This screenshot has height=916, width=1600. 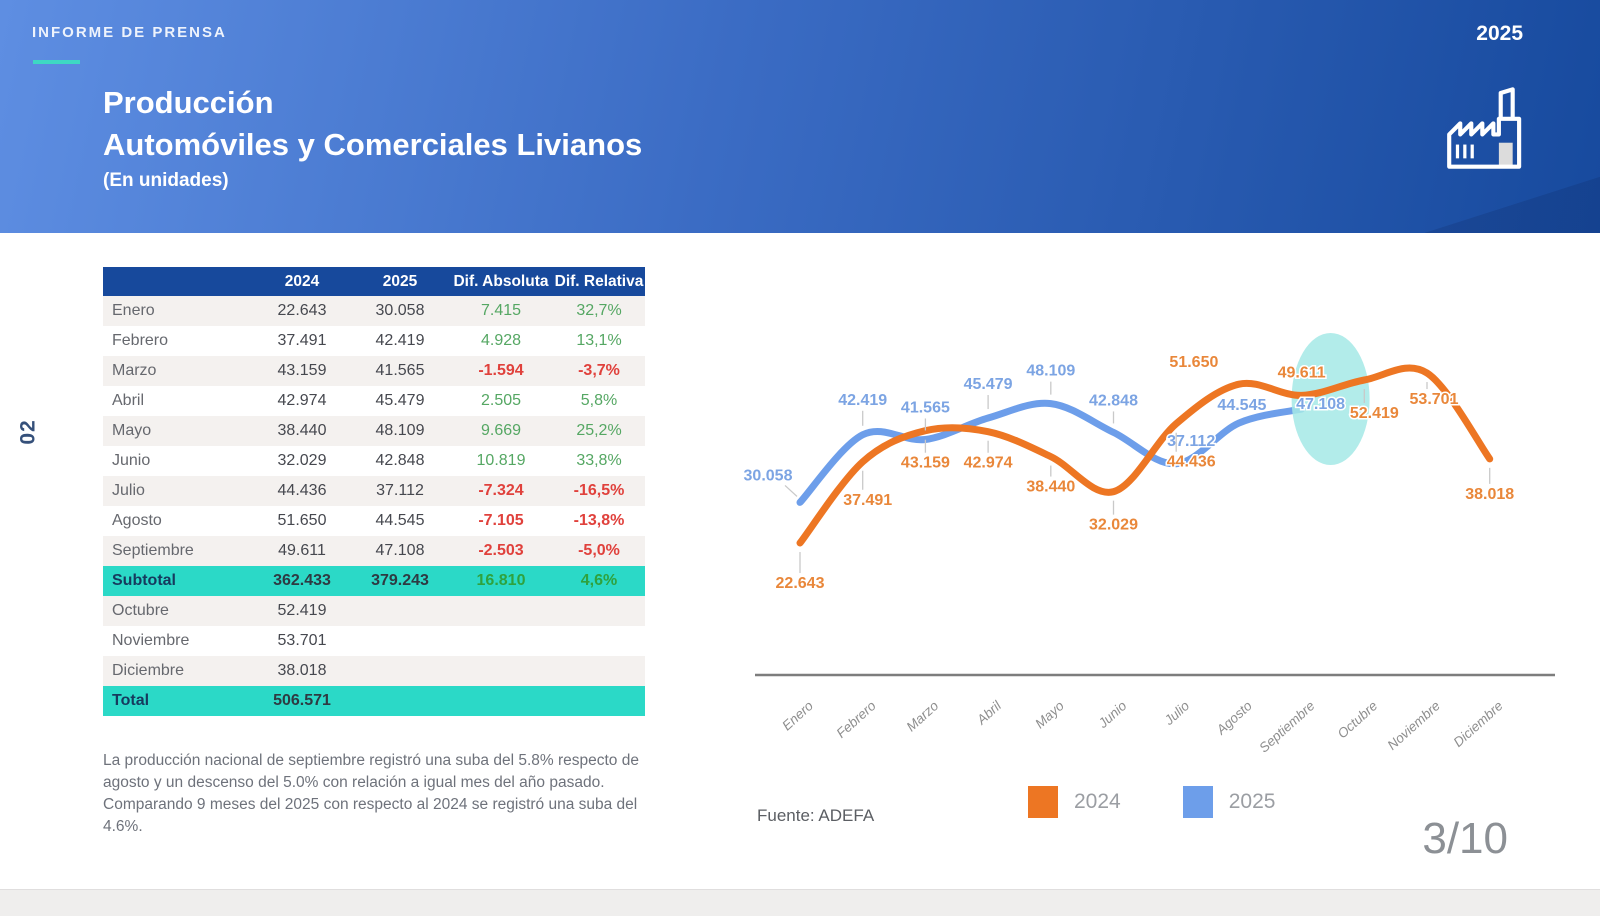 I want to click on section-number: 02, so click(x=28, y=432).